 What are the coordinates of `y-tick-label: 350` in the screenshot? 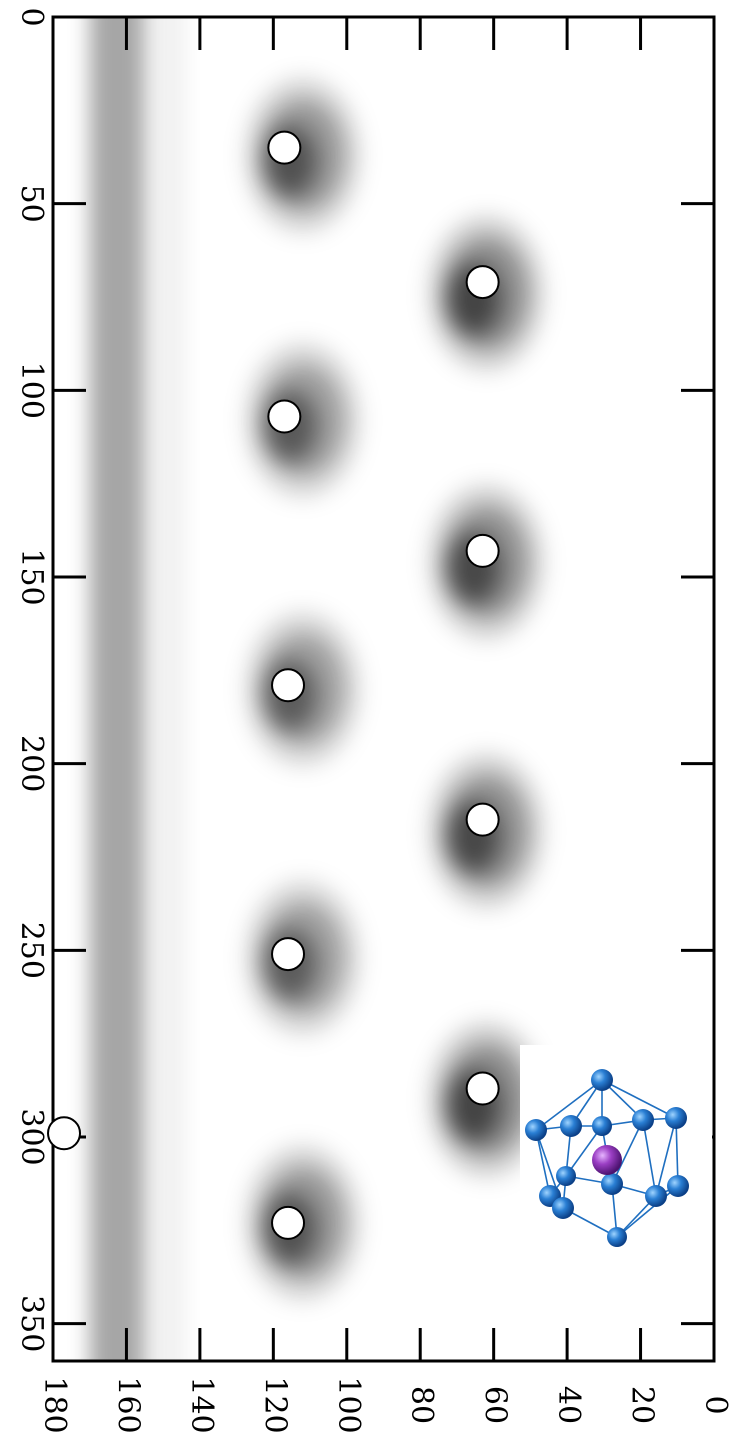 It's located at (31, 1323).